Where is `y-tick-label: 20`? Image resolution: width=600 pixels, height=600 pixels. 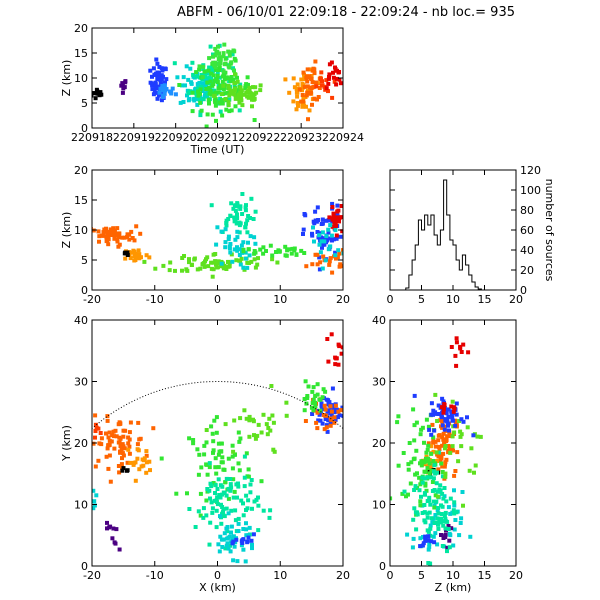
y-tick-label: 20 is located at coordinates (81, 170).